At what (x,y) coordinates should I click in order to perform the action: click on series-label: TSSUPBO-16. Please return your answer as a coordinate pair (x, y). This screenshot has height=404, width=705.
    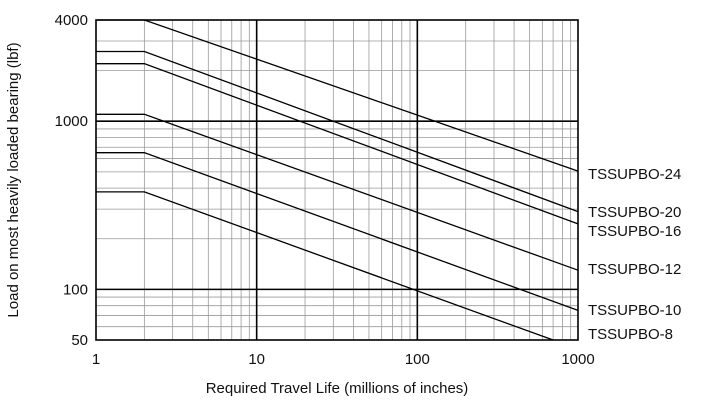
    Looking at the image, I should click on (634, 231).